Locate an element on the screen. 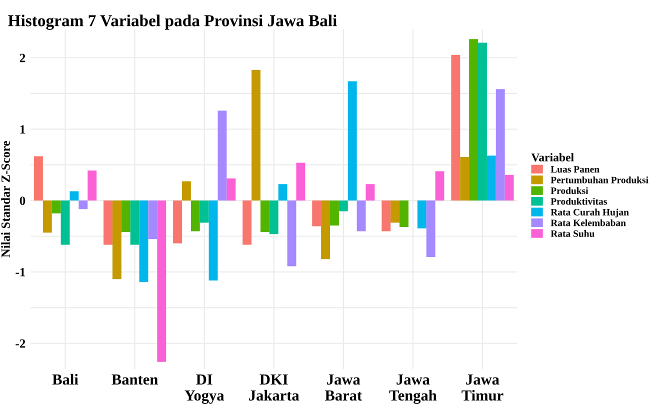 Image resolution: width=649 pixels, height=417 pixels. y-tick-label: 2 is located at coordinates (23, 58).